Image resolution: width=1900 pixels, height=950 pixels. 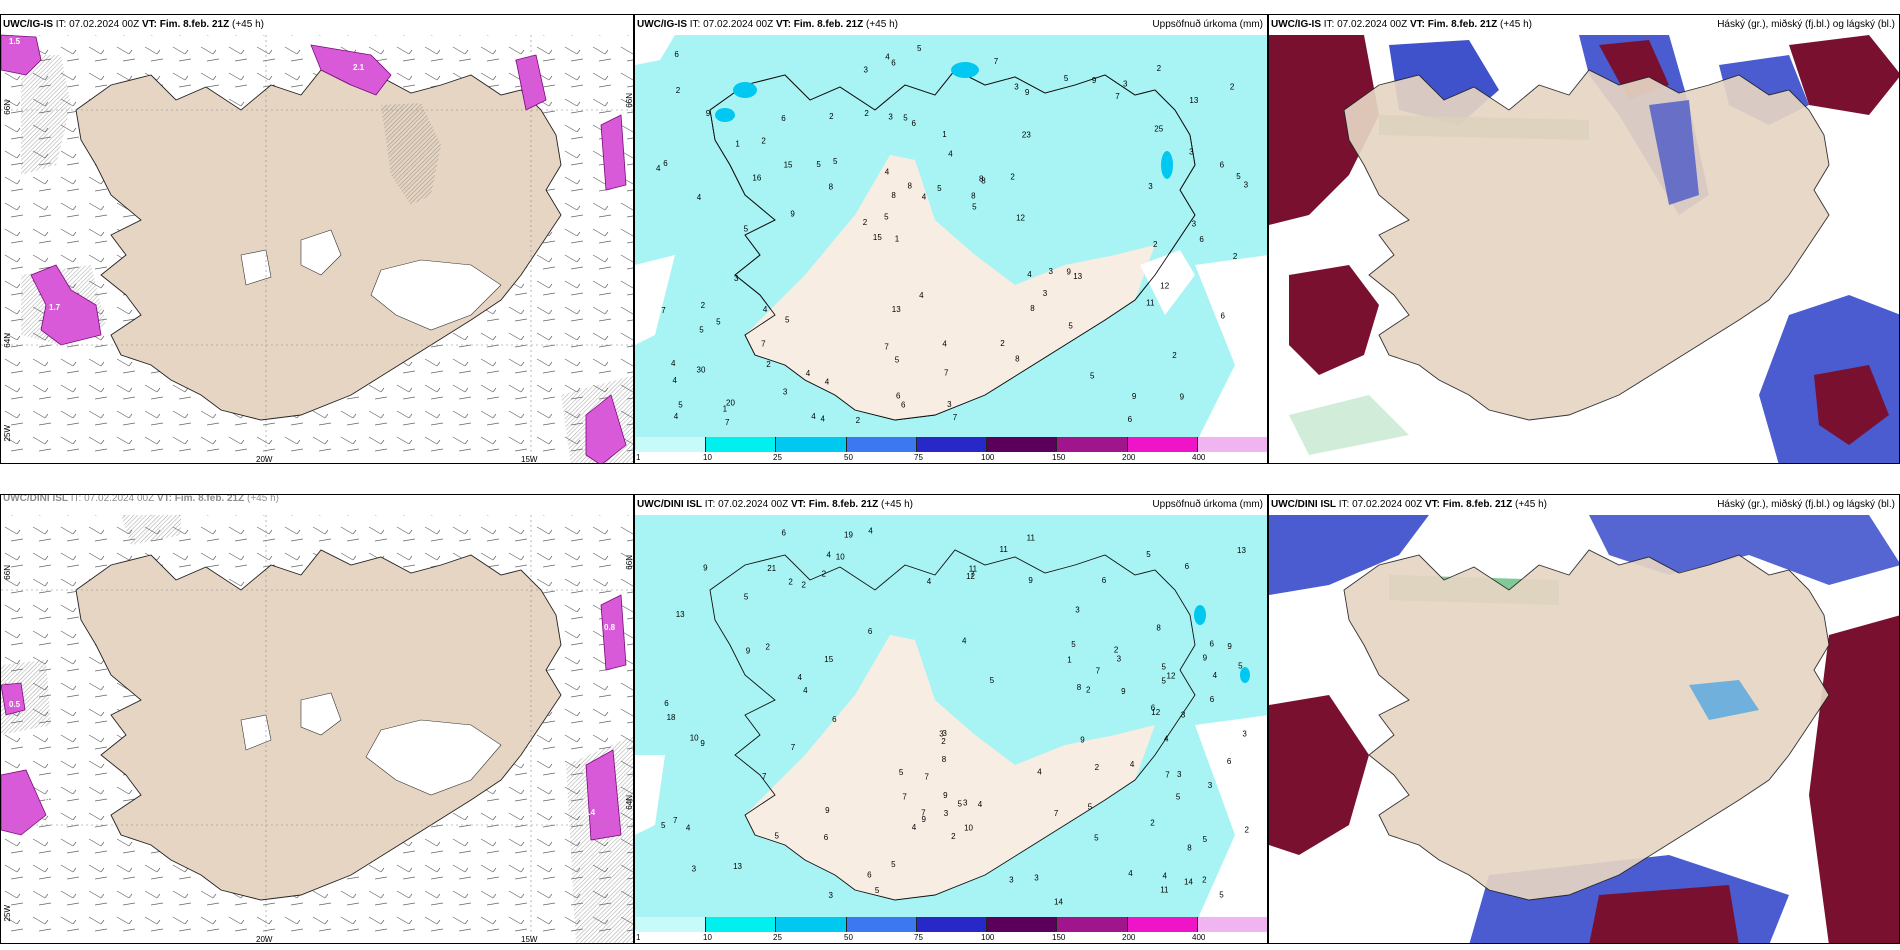 What do you see at coordinates (738, 24) in the screenshot?
I see `it-value: 07.02.2024 00Z` at bounding box center [738, 24].